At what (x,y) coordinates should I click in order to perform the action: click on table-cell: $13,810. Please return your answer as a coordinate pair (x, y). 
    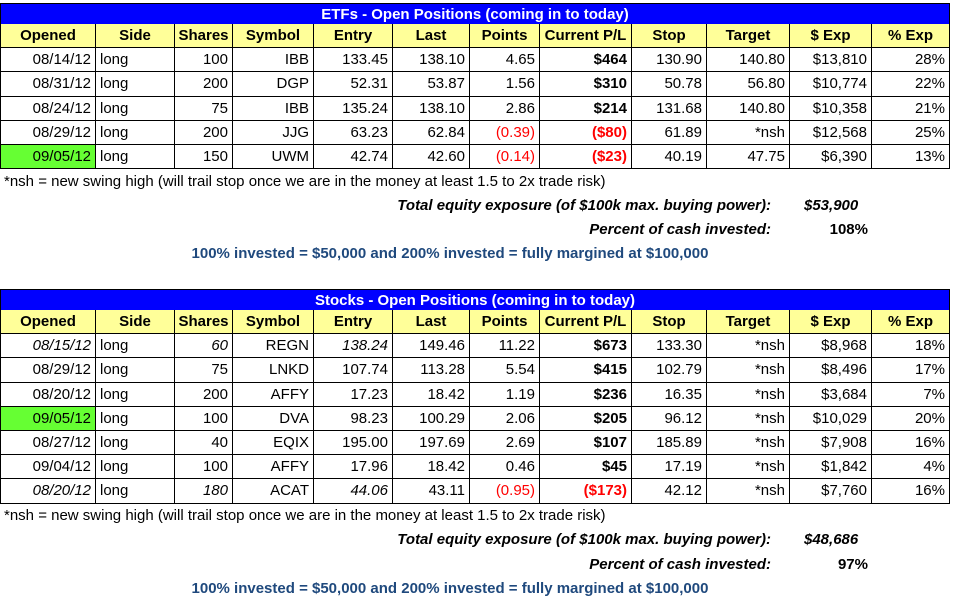
    Looking at the image, I should click on (831, 60).